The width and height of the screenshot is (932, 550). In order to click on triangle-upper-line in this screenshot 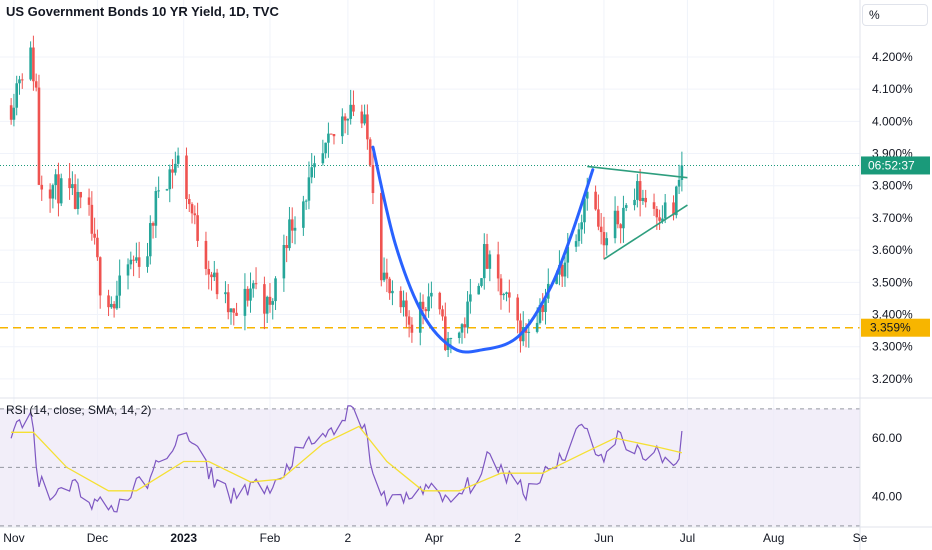, I will do `click(637, 172)`.